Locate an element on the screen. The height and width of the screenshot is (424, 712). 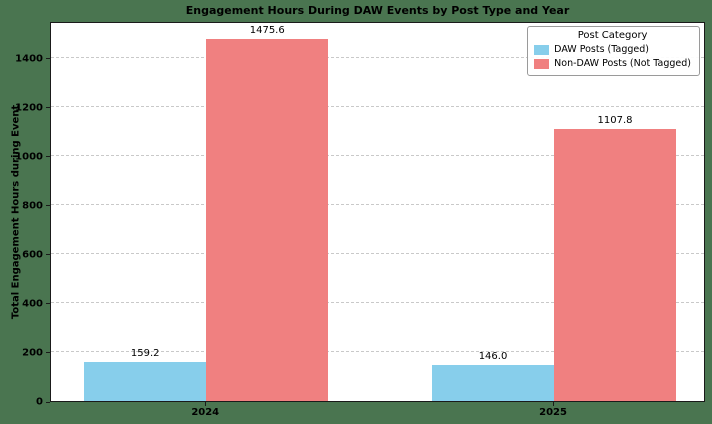
legend-item-daw-posts: DAW Posts (Tagged) is located at coordinates (612, 50).